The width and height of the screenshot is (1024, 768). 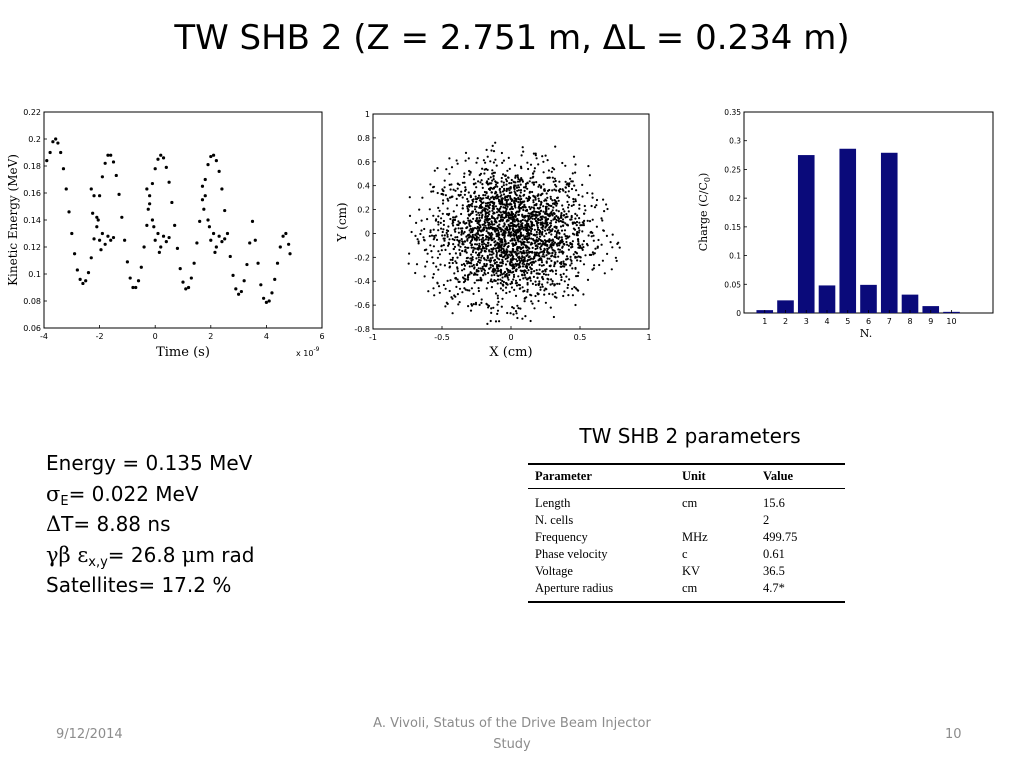 I want to click on mu-symbol: μ, so click(x=188, y=554).